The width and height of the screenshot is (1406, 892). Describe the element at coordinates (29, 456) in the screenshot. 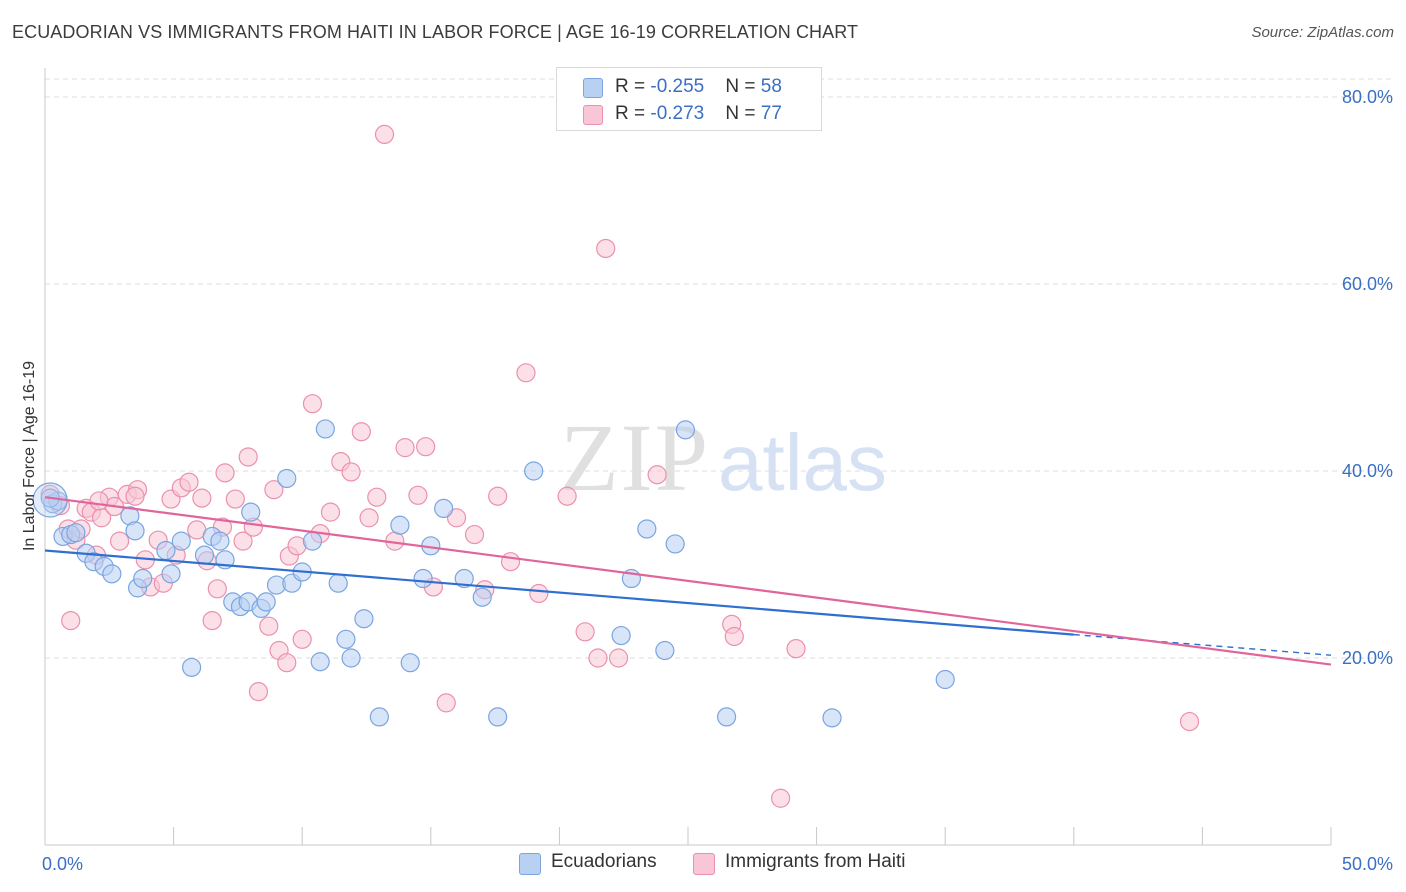

I see `y-axis-label: In Labor Force | Age 16-19` at that location.